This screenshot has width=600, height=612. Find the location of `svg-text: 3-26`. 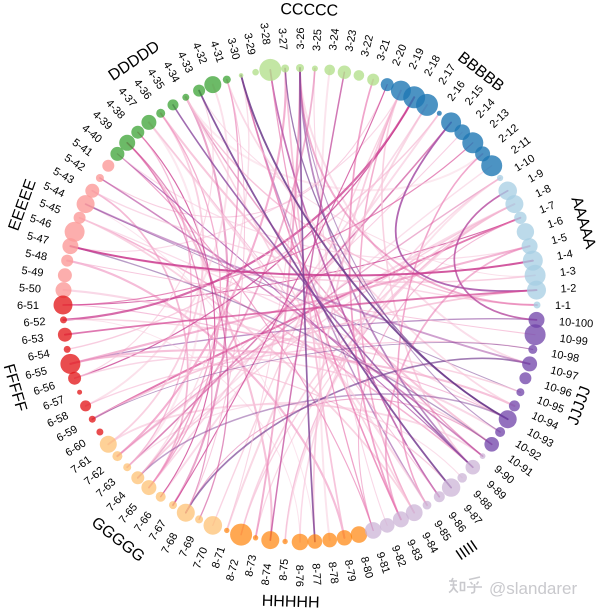

svg-text: 3-26 is located at coordinates (301, 38).